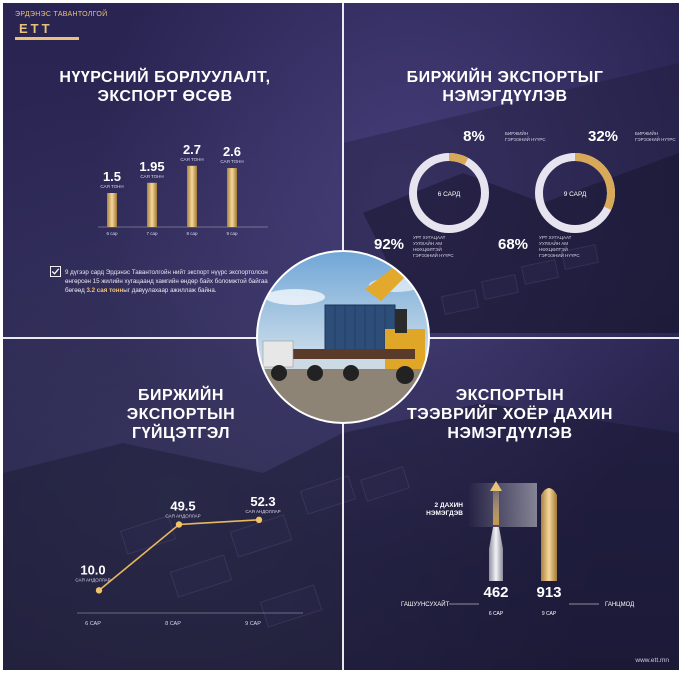 Image resolution: width=682 pixels, height=676 pixels. I want to click on double-arrow-head, so click(496, 486).